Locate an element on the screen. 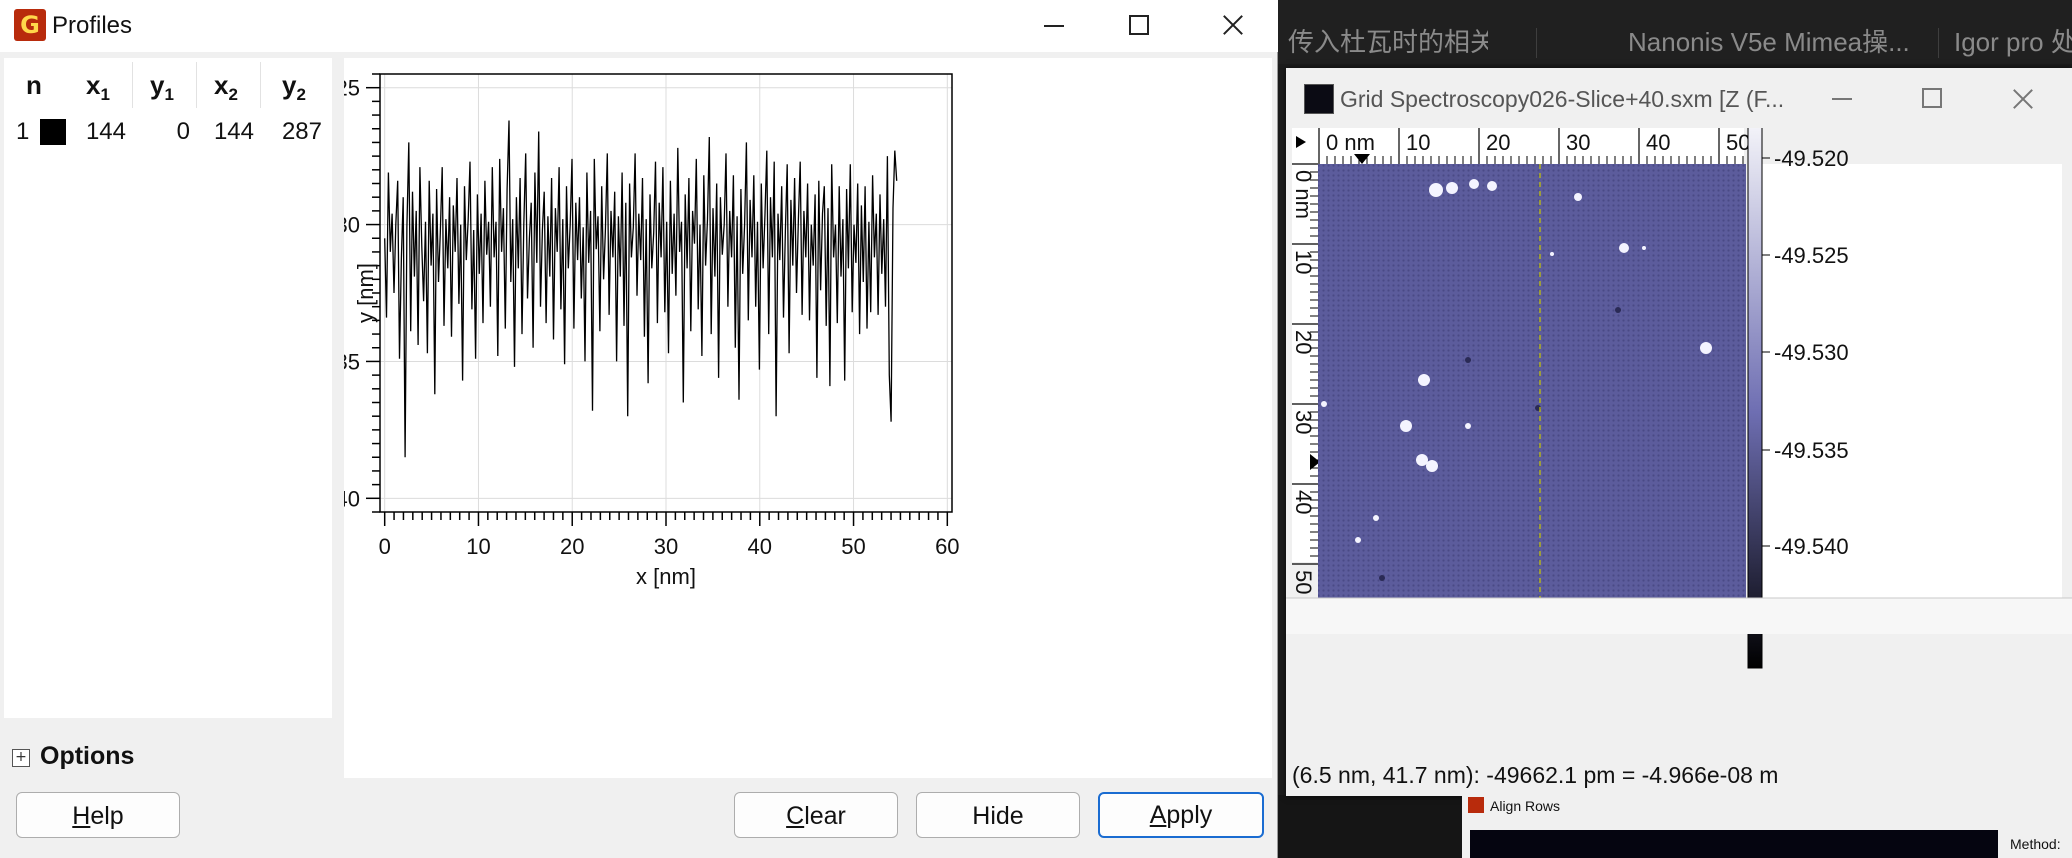 The height and width of the screenshot is (858, 2072). browser-tab: Igor pro 处 is located at coordinates (2013, 44).